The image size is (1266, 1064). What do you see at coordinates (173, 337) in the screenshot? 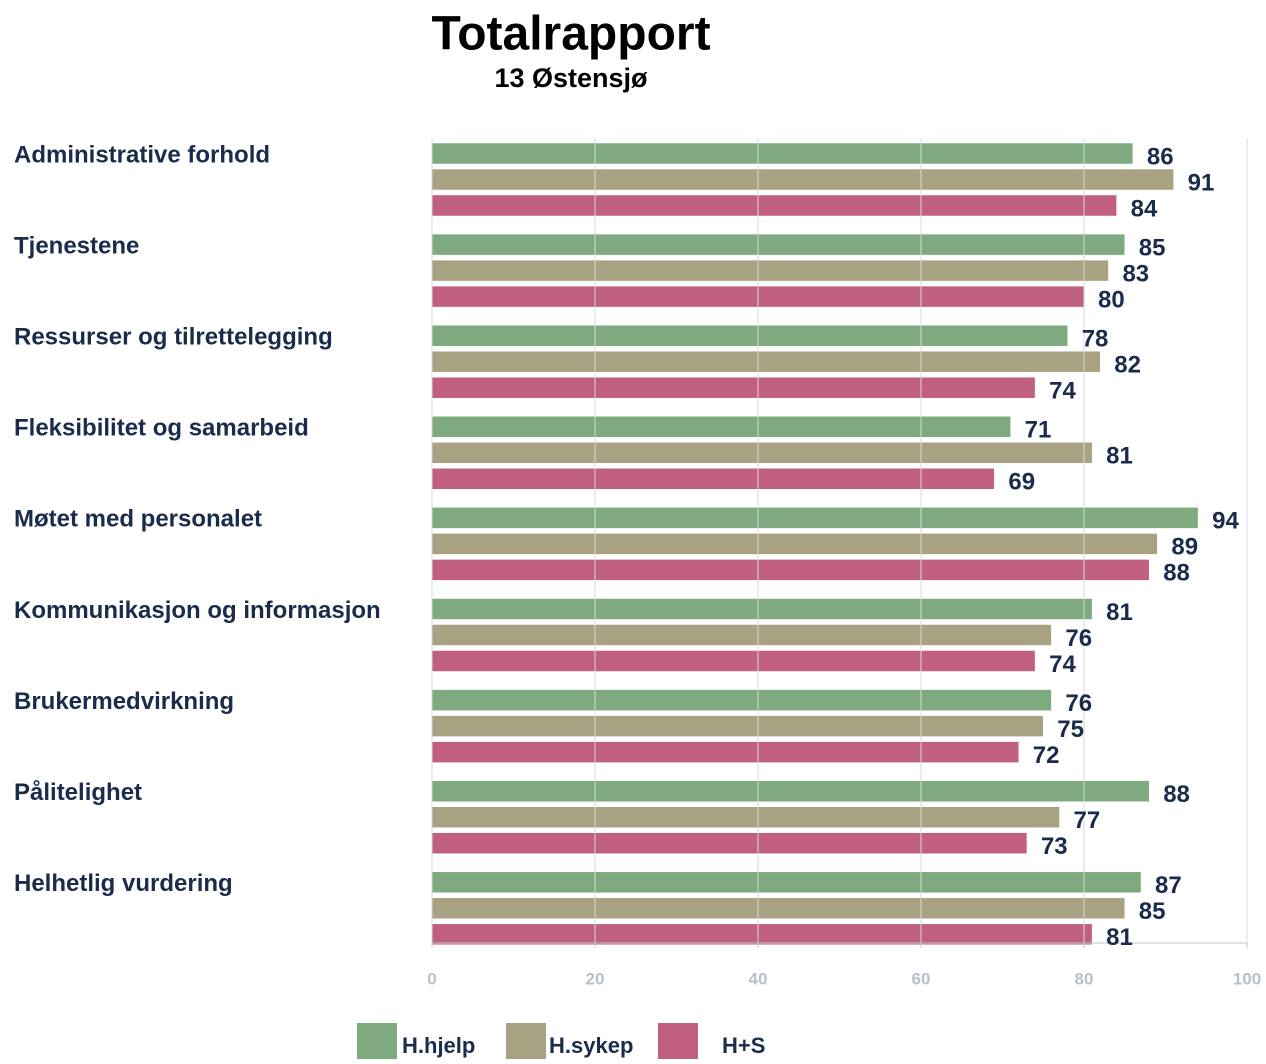
I see `category-label: Ressurser og tilrettelegging` at bounding box center [173, 337].